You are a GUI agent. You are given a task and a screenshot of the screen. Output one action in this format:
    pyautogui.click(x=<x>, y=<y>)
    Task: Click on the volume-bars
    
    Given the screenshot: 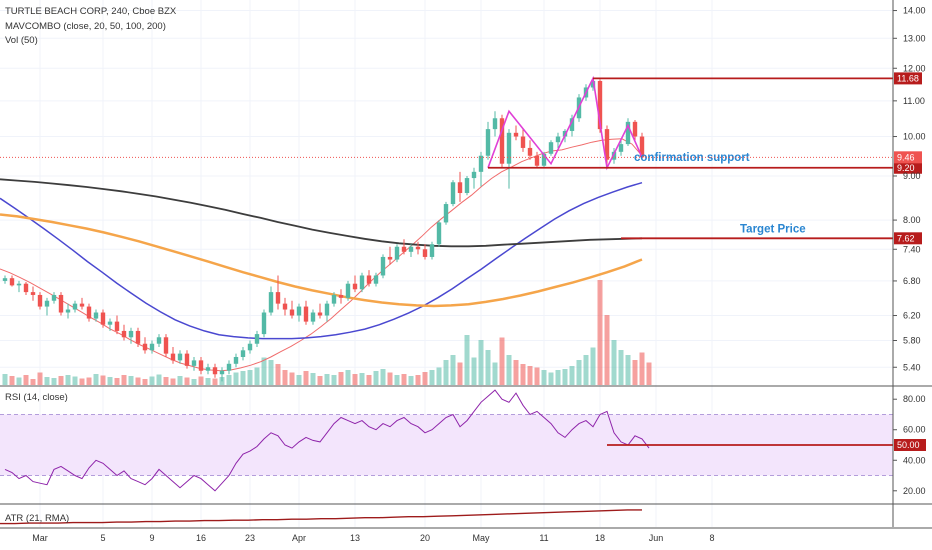 What is the action you would take?
    pyautogui.click(x=327, y=332)
    